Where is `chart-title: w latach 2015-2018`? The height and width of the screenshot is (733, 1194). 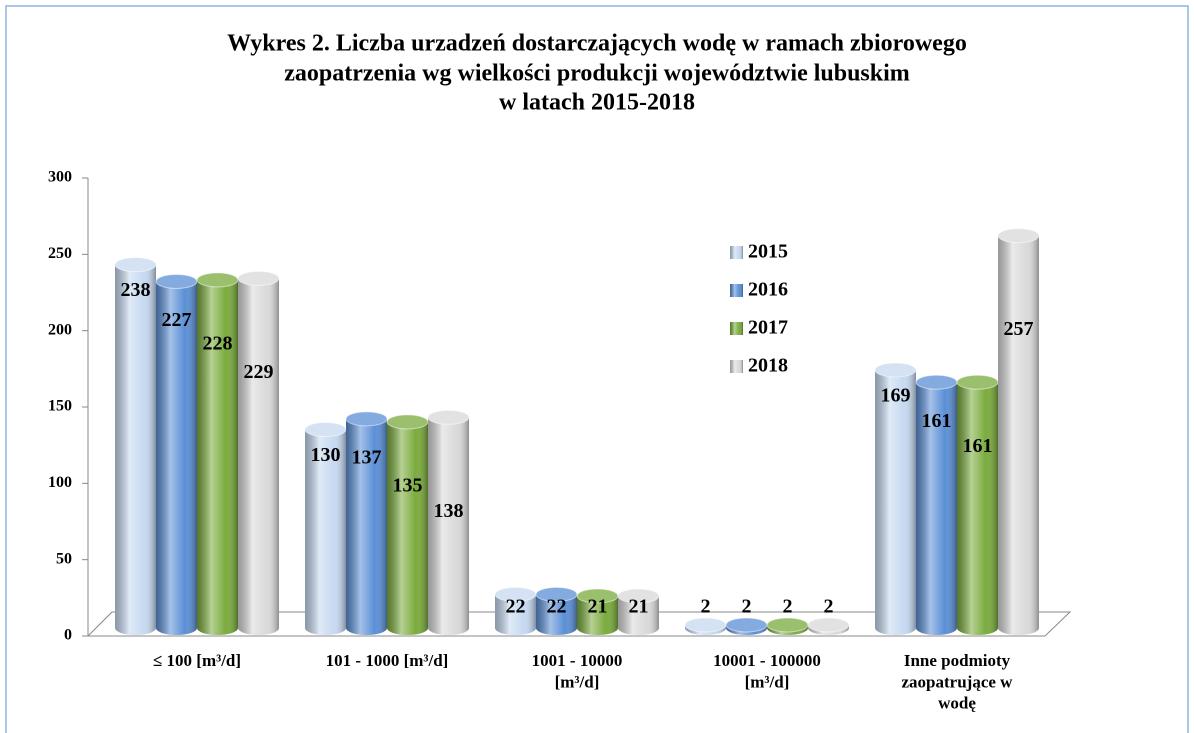
chart-title: w latach 2015-2018 is located at coordinates (597, 103).